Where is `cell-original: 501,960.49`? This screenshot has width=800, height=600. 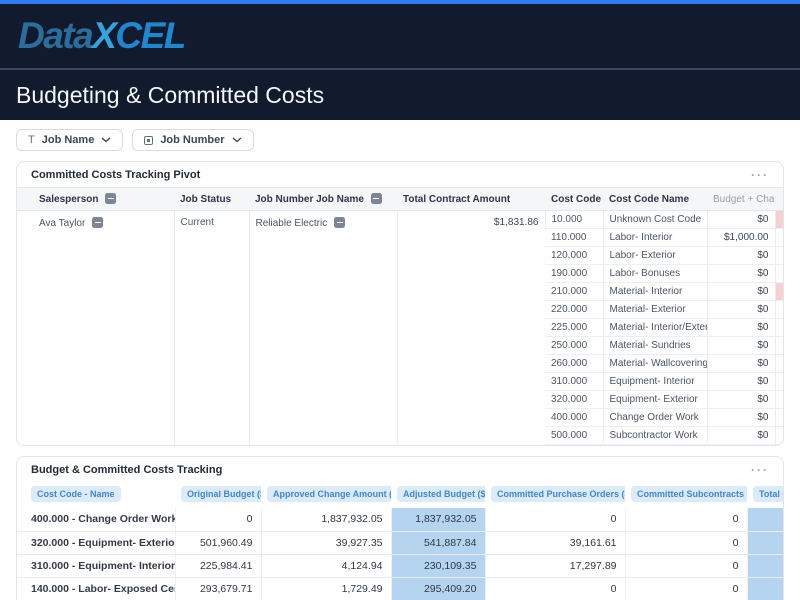 cell-original: 501,960.49 is located at coordinates (217, 543).